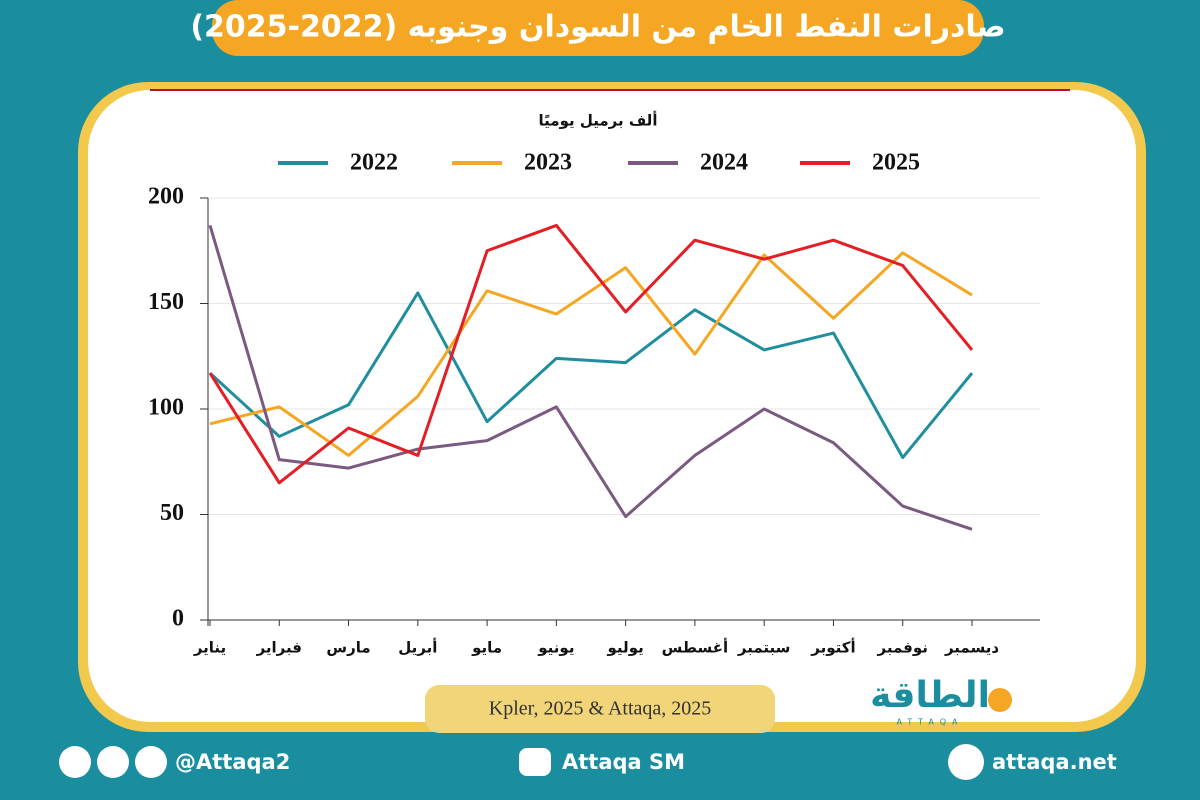  Describe the element at coordinates (832, 647) in the screenshot. I see `x-tick-label: أكتوبر` at that location.